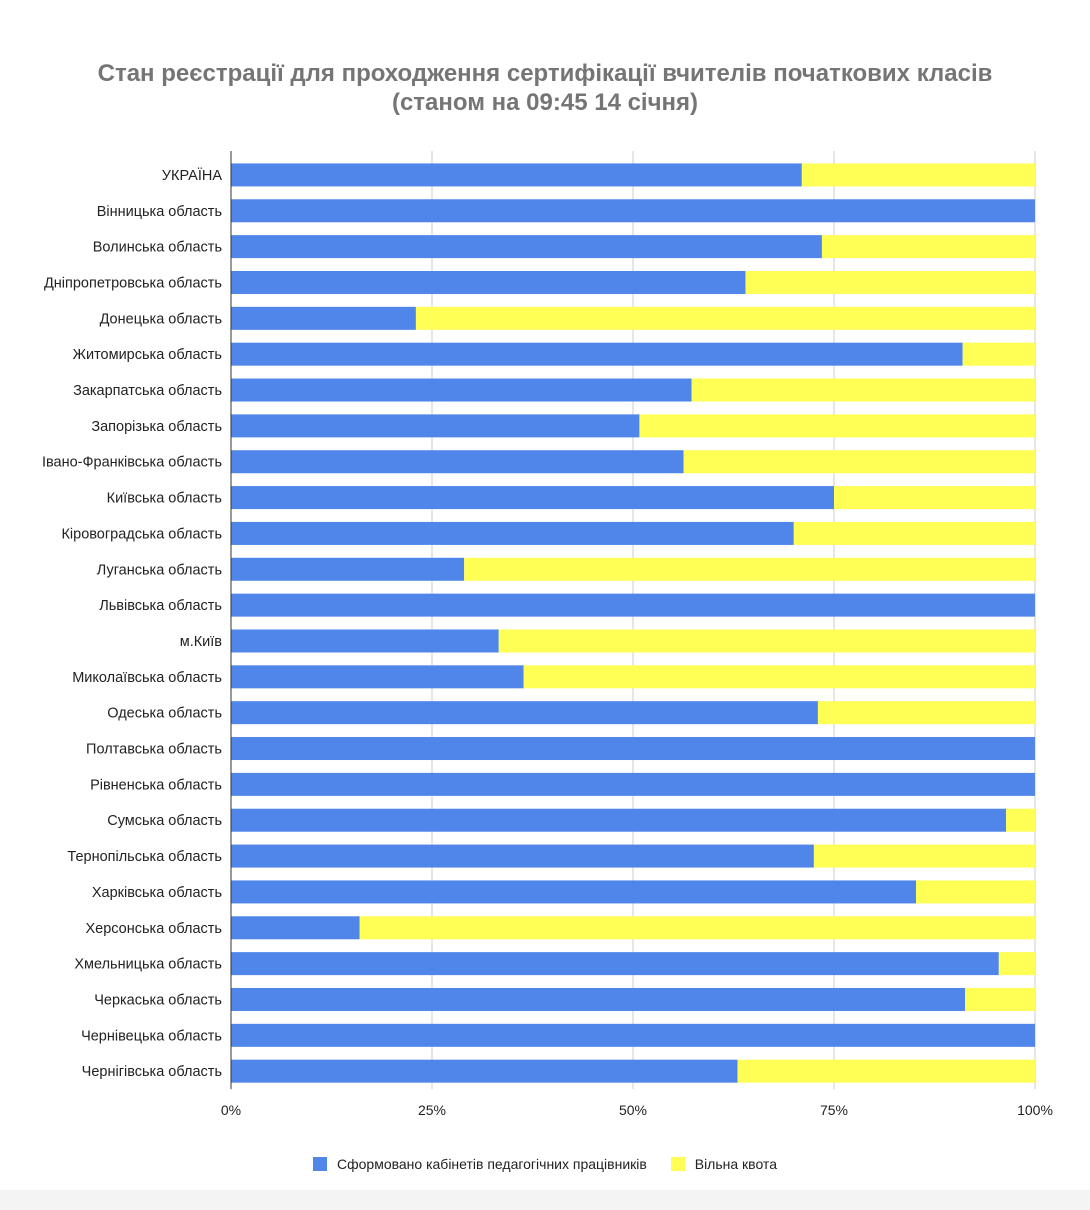  Describe the element at coordinates (132, 463) in the screenshot. I see `category-label: Івано-Франківська область` at that location.